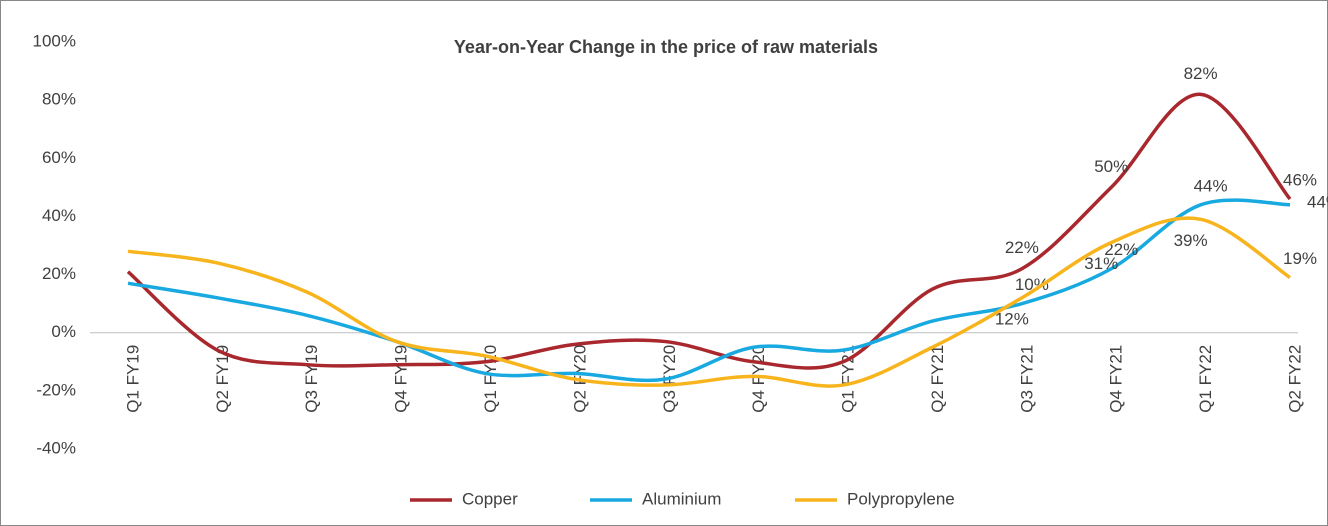  Describe the element at coordinates (311, 379) in the screenshot. I see `x-tick-label: Q3 FY19` at that location.